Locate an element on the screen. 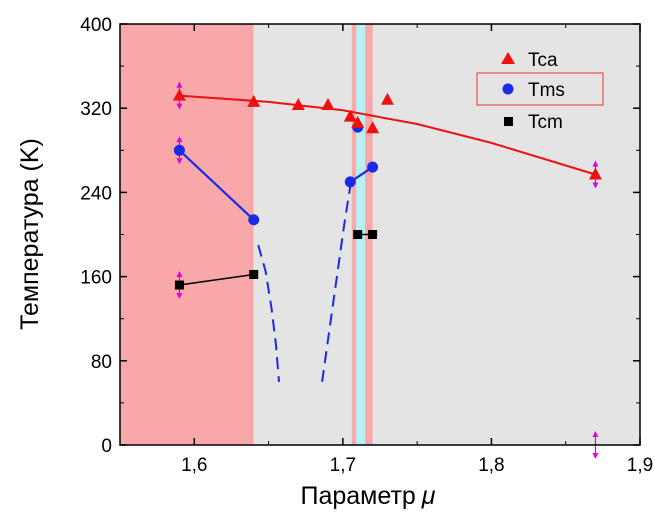 This screenshot has width=655, height=524. legend-marker-tcm is located at coordinates (508, 121).